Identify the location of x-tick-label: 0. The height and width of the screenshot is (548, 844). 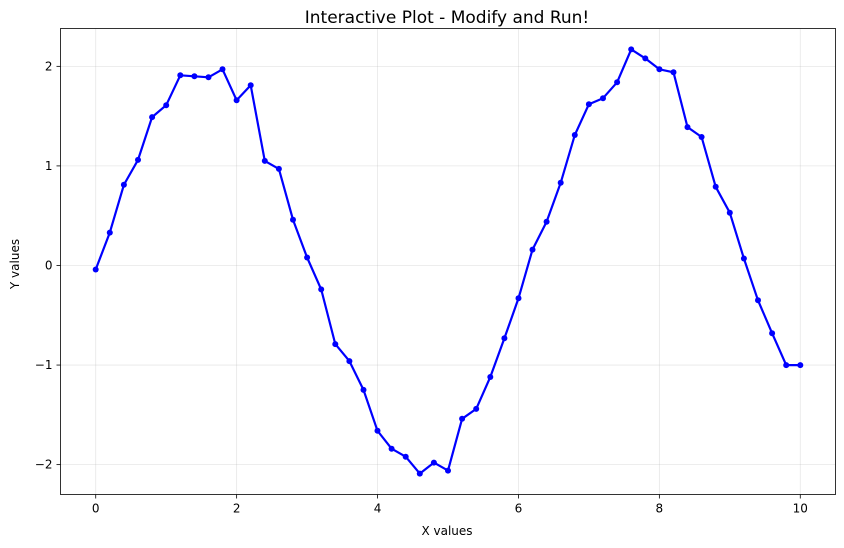
(96, 509).